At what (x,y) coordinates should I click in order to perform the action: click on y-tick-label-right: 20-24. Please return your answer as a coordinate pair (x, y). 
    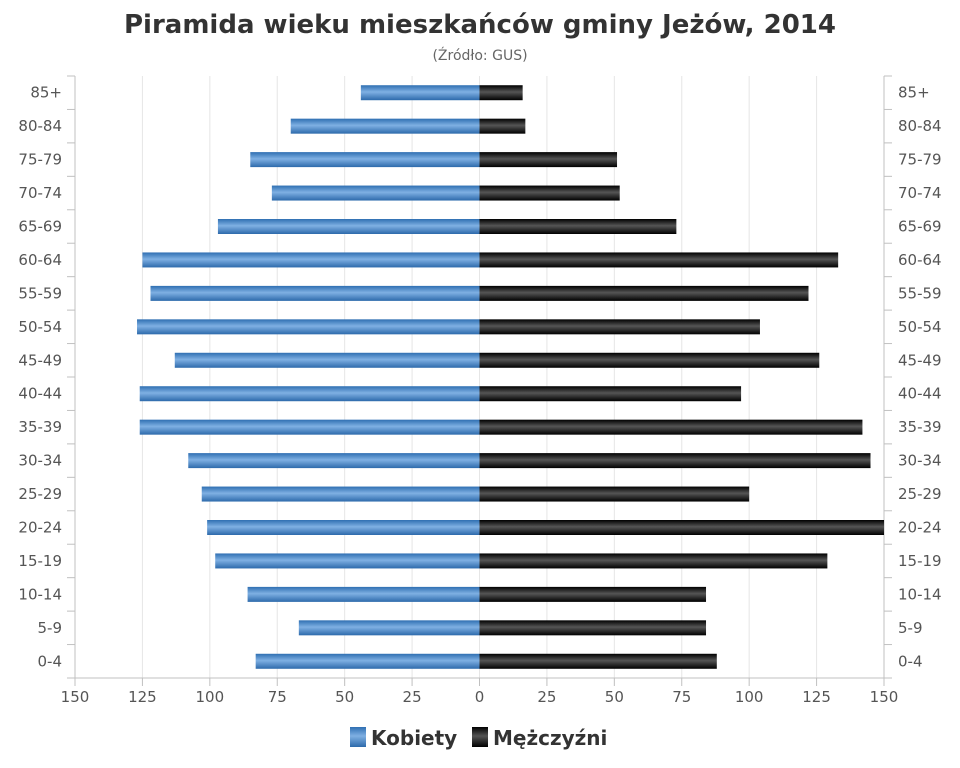
    Looking at the image, I should click on (920, 528).